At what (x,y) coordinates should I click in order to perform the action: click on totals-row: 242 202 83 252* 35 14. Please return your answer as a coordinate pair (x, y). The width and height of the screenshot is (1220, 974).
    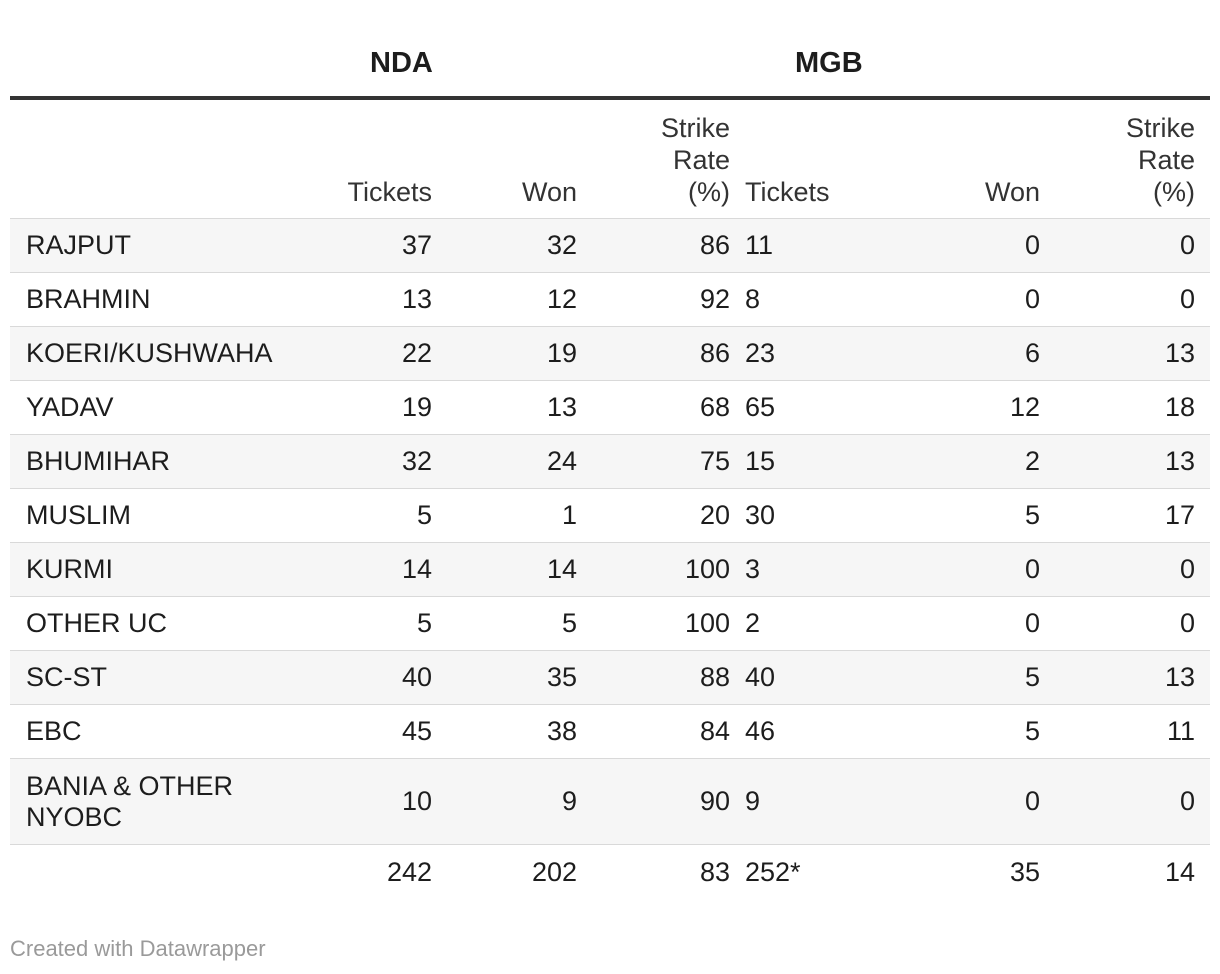
    Looking at the image, I should click on (610, 872).